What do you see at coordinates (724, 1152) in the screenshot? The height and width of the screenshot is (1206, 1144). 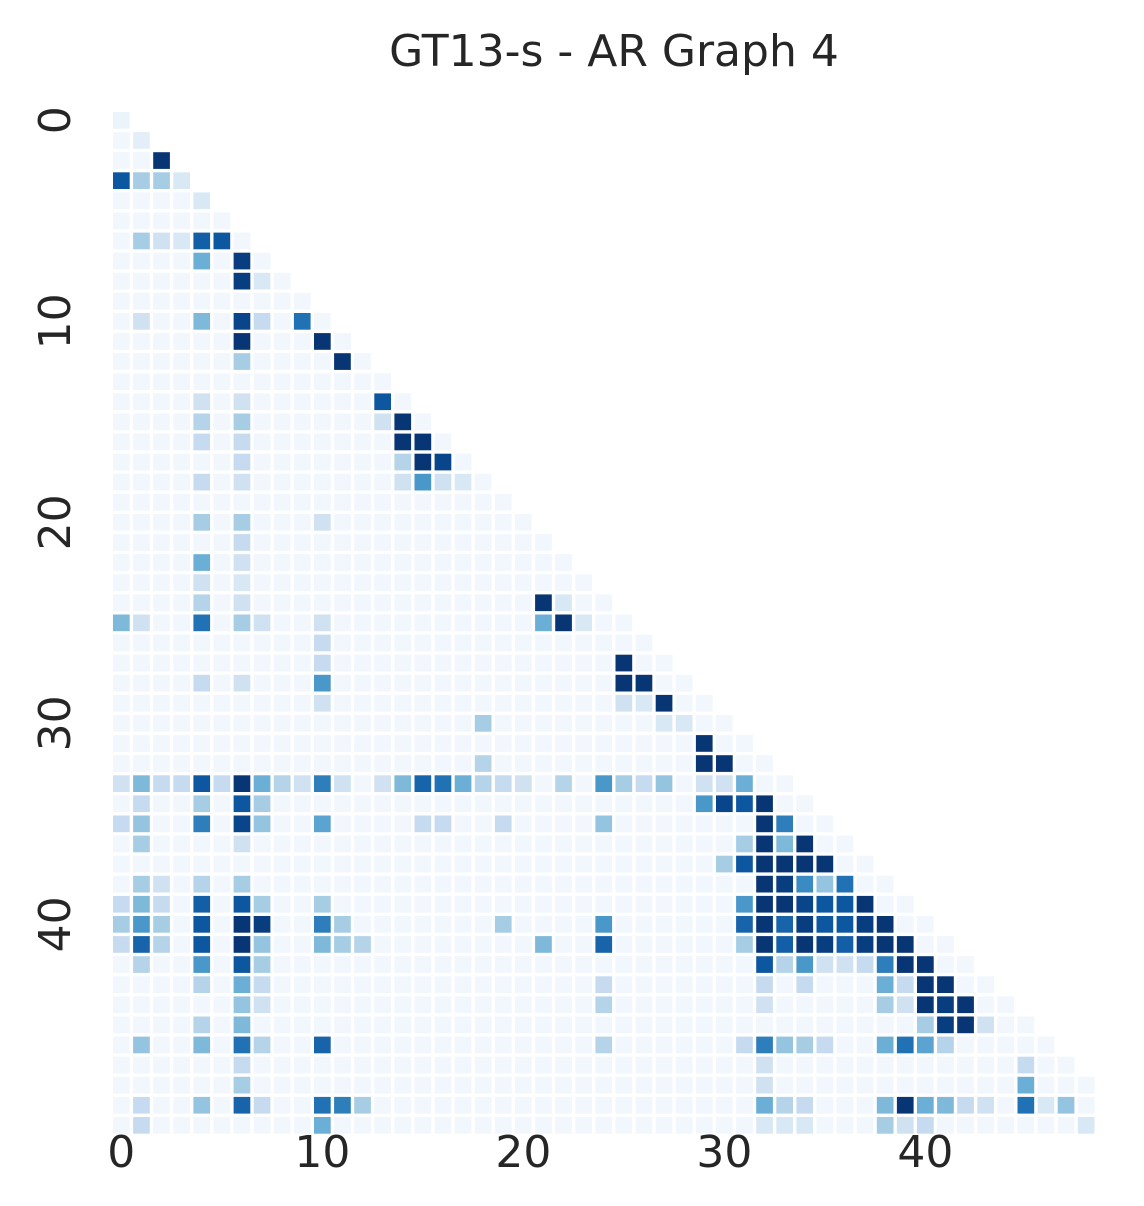 I see `x-tick-label: 30` at bounding box center [724, 1152].